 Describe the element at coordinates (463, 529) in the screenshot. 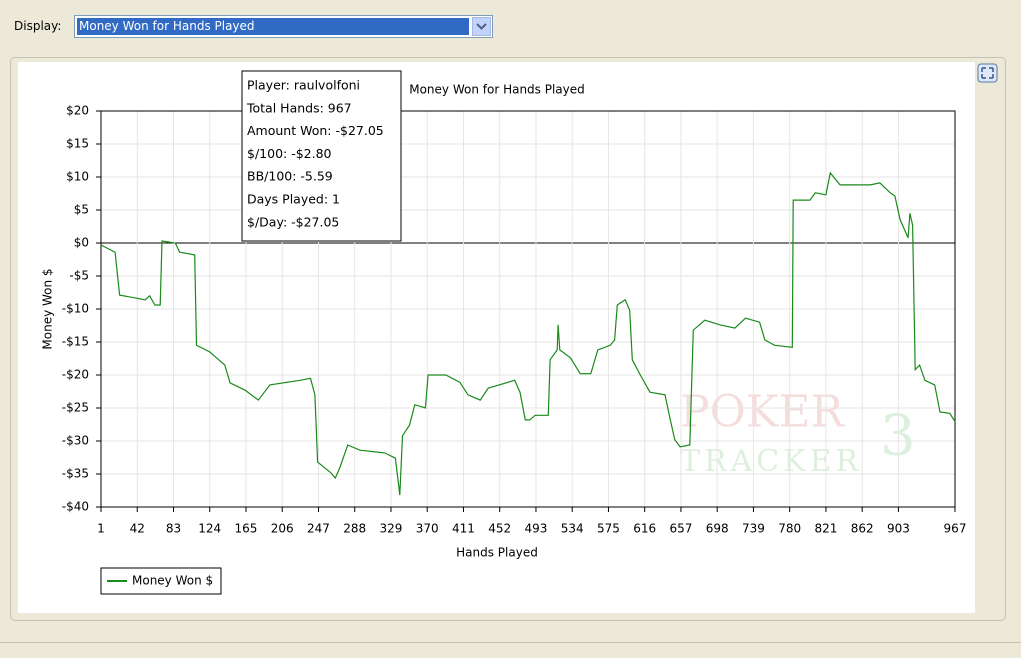

I see `x-tick-label: 411` at that location.